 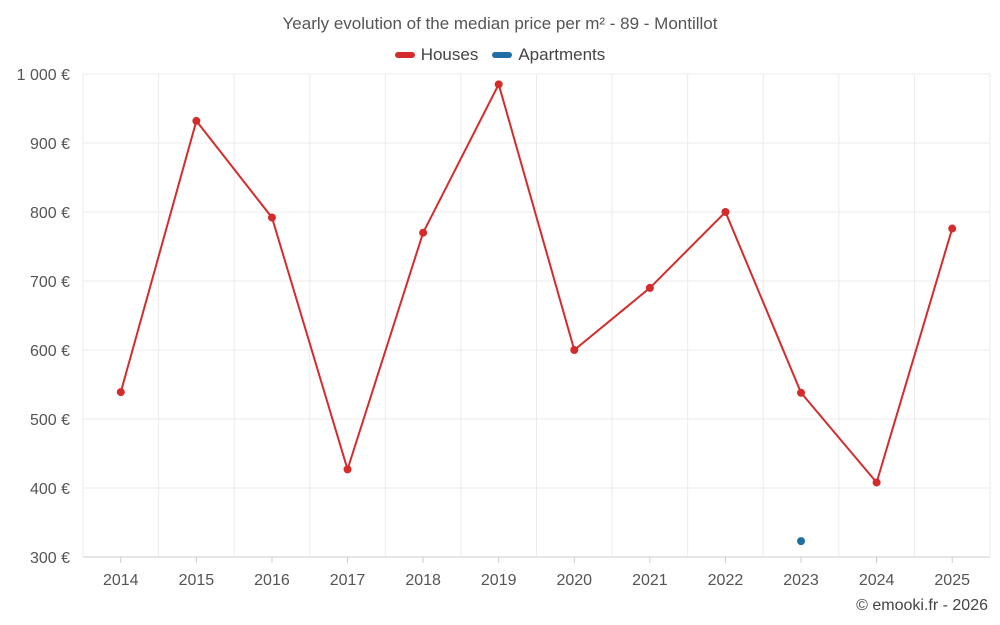 I want to click on legend-swatch-apartments, so click(x=502, y=55).